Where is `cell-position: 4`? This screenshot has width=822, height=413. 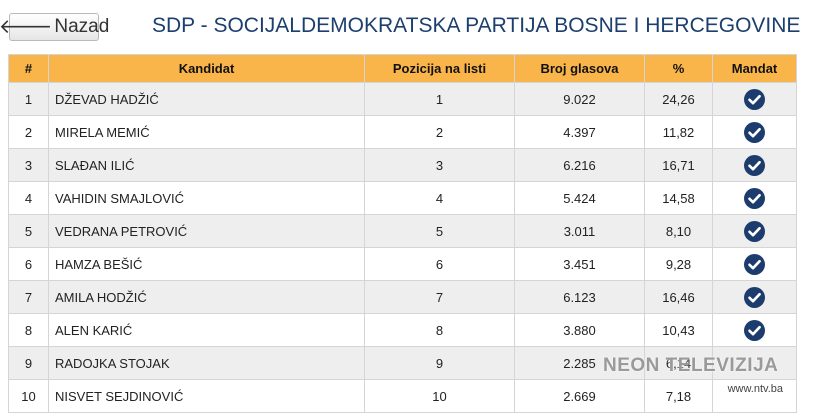 cell-position: 4 is located at coordinates (439, 198).